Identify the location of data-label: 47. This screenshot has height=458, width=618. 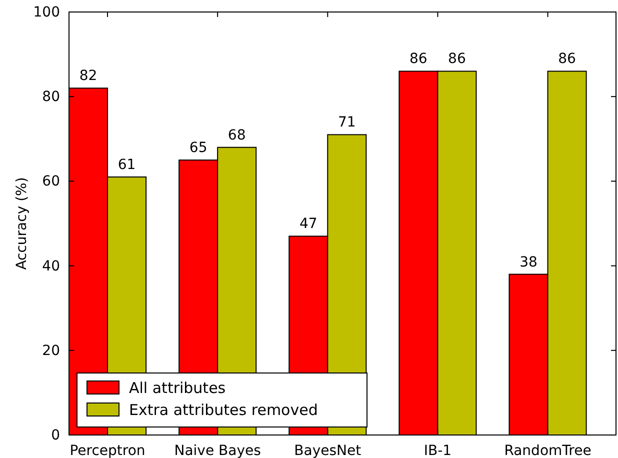
(308, 224).